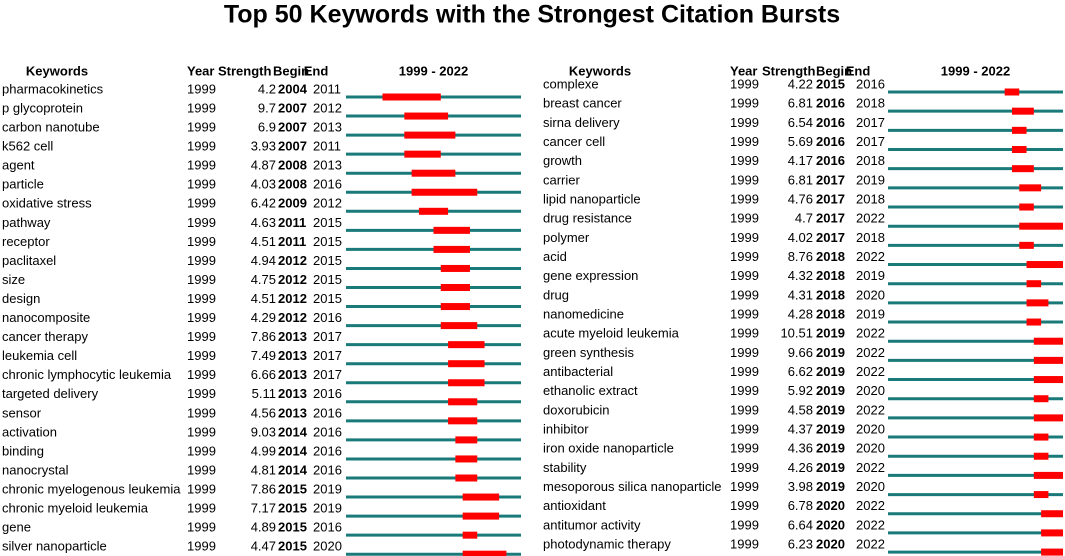  I want to click on end: 2018, so click(870, 103).